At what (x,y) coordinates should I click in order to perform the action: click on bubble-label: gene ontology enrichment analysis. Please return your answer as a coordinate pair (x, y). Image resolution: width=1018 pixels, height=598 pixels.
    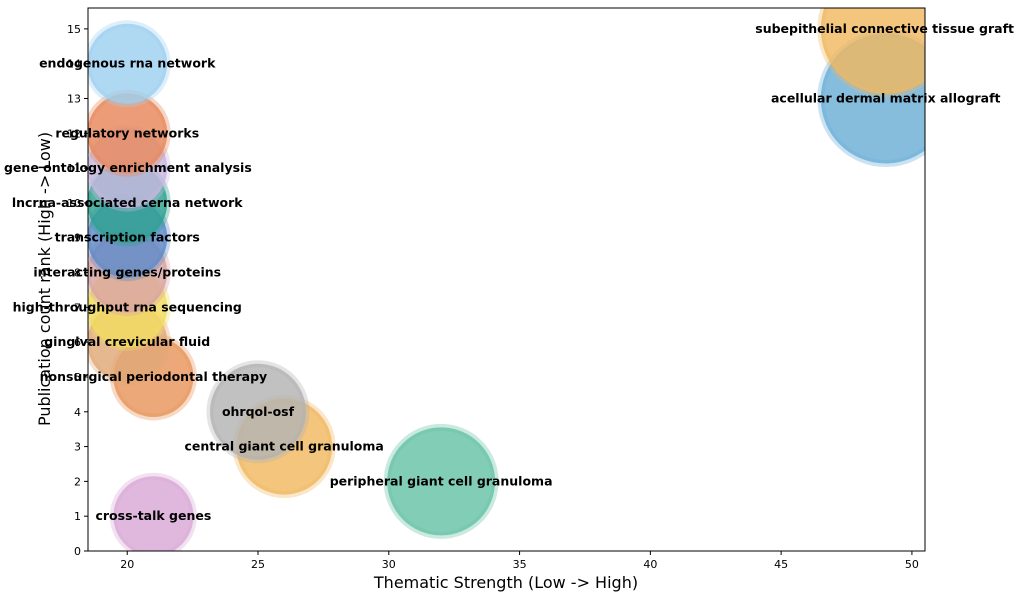
    Looking at the image, I should click on (128, 167).